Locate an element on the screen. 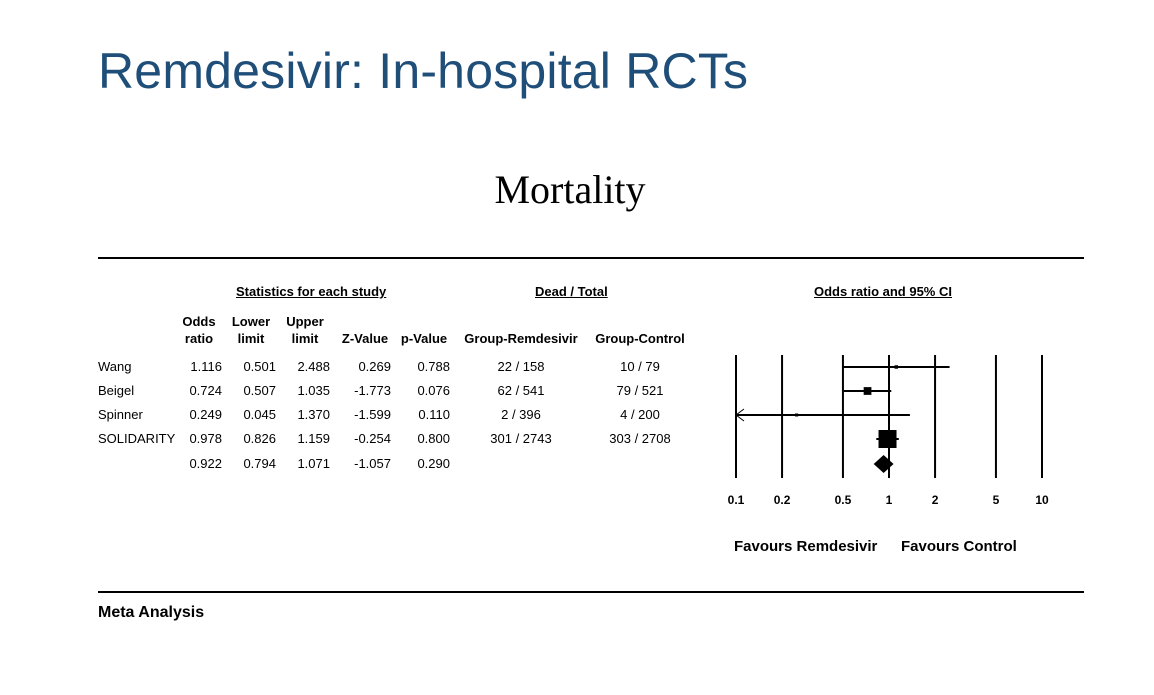 The height and width of the screenshot is (695, 1154). cell-odds-ratio: 0.249 is located at coordinates (205, 414).